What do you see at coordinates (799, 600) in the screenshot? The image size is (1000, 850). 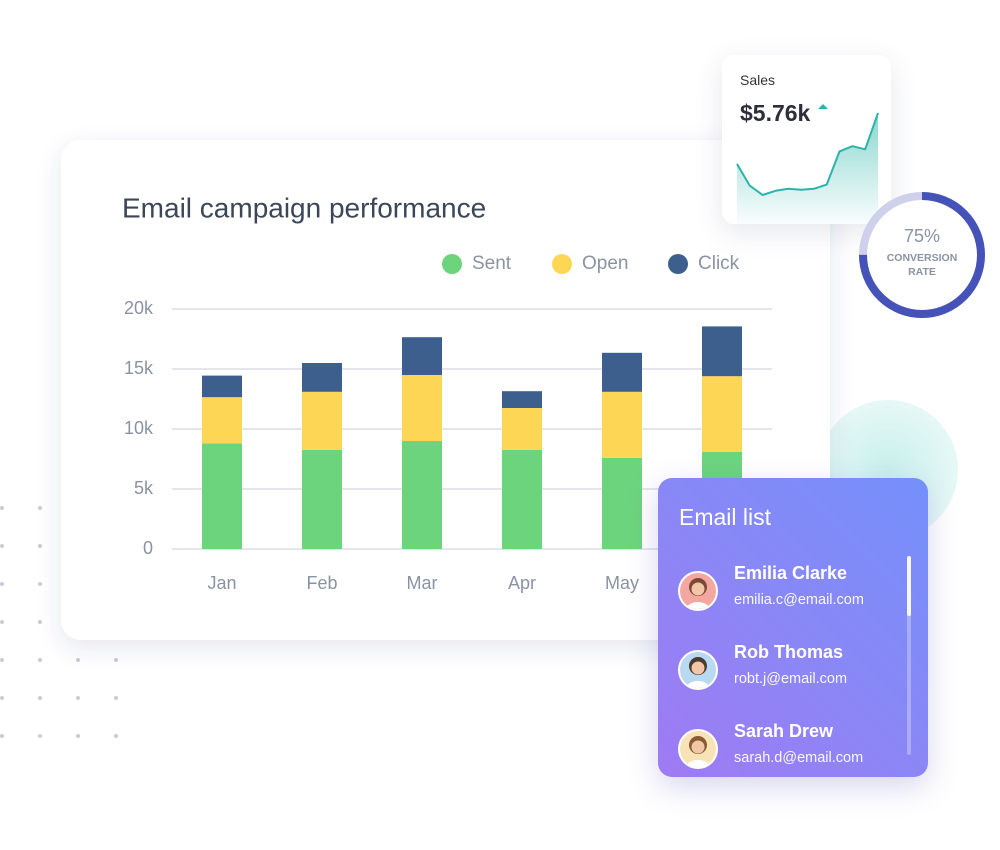 I see `contact-email: emilia.c@email.com` at bounding box center [799, 600].